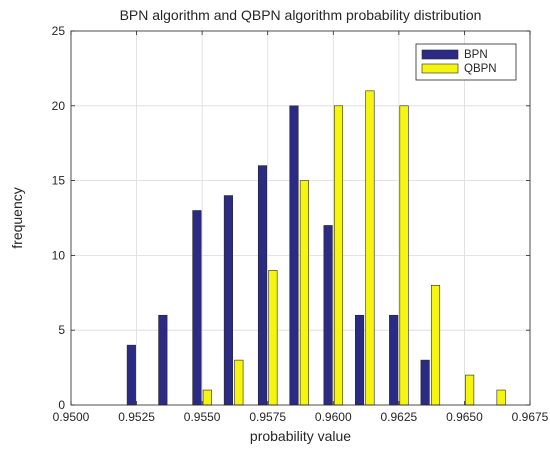 This screenshot has width=550, height=454. Describe the element at coordinates (399, 417) in the screenshot. I see `x-tick-label: 0.9625` at that location.